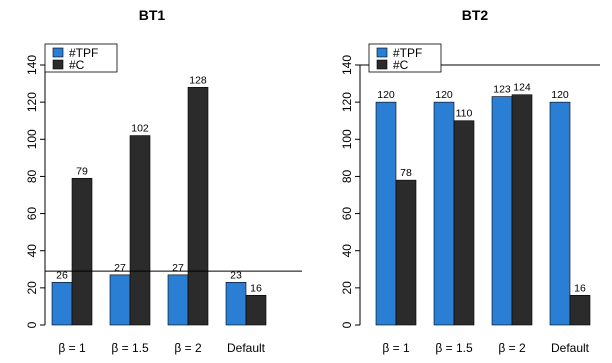 This screenshot has width=612, height=363. Describe the element at coordinates (82, 171) in the screenshot. I see `bar-value-label: 79` at that location.